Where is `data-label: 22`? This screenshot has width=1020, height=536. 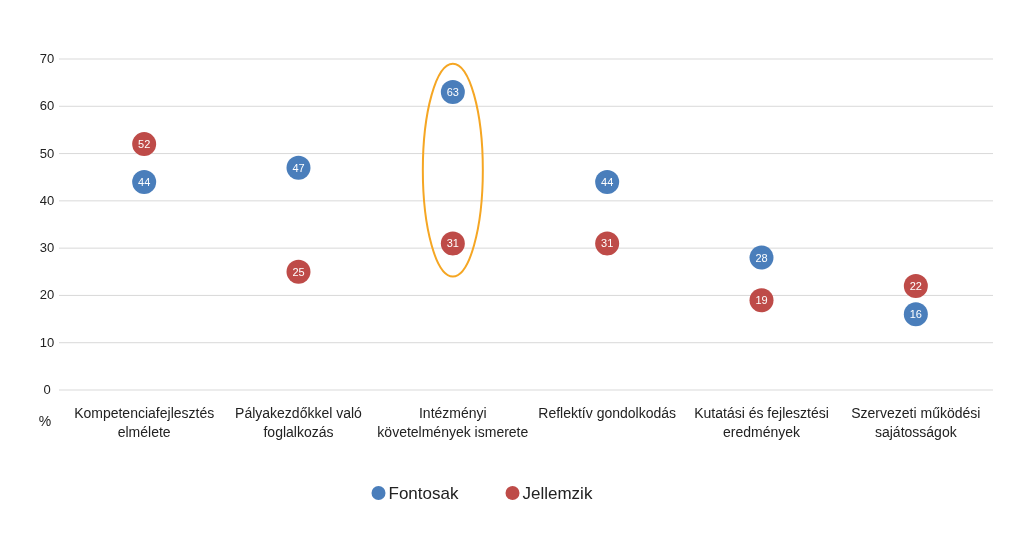
data-label: 22 is located at coordinates (915, 285).